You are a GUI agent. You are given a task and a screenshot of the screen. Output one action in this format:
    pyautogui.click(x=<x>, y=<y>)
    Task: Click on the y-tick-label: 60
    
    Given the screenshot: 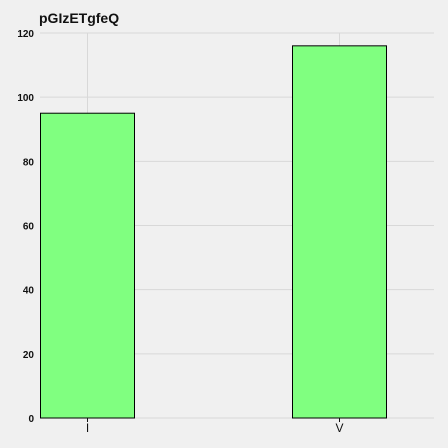 What is the action you would take?
    pyautogui.click(x=29, y=227)
    